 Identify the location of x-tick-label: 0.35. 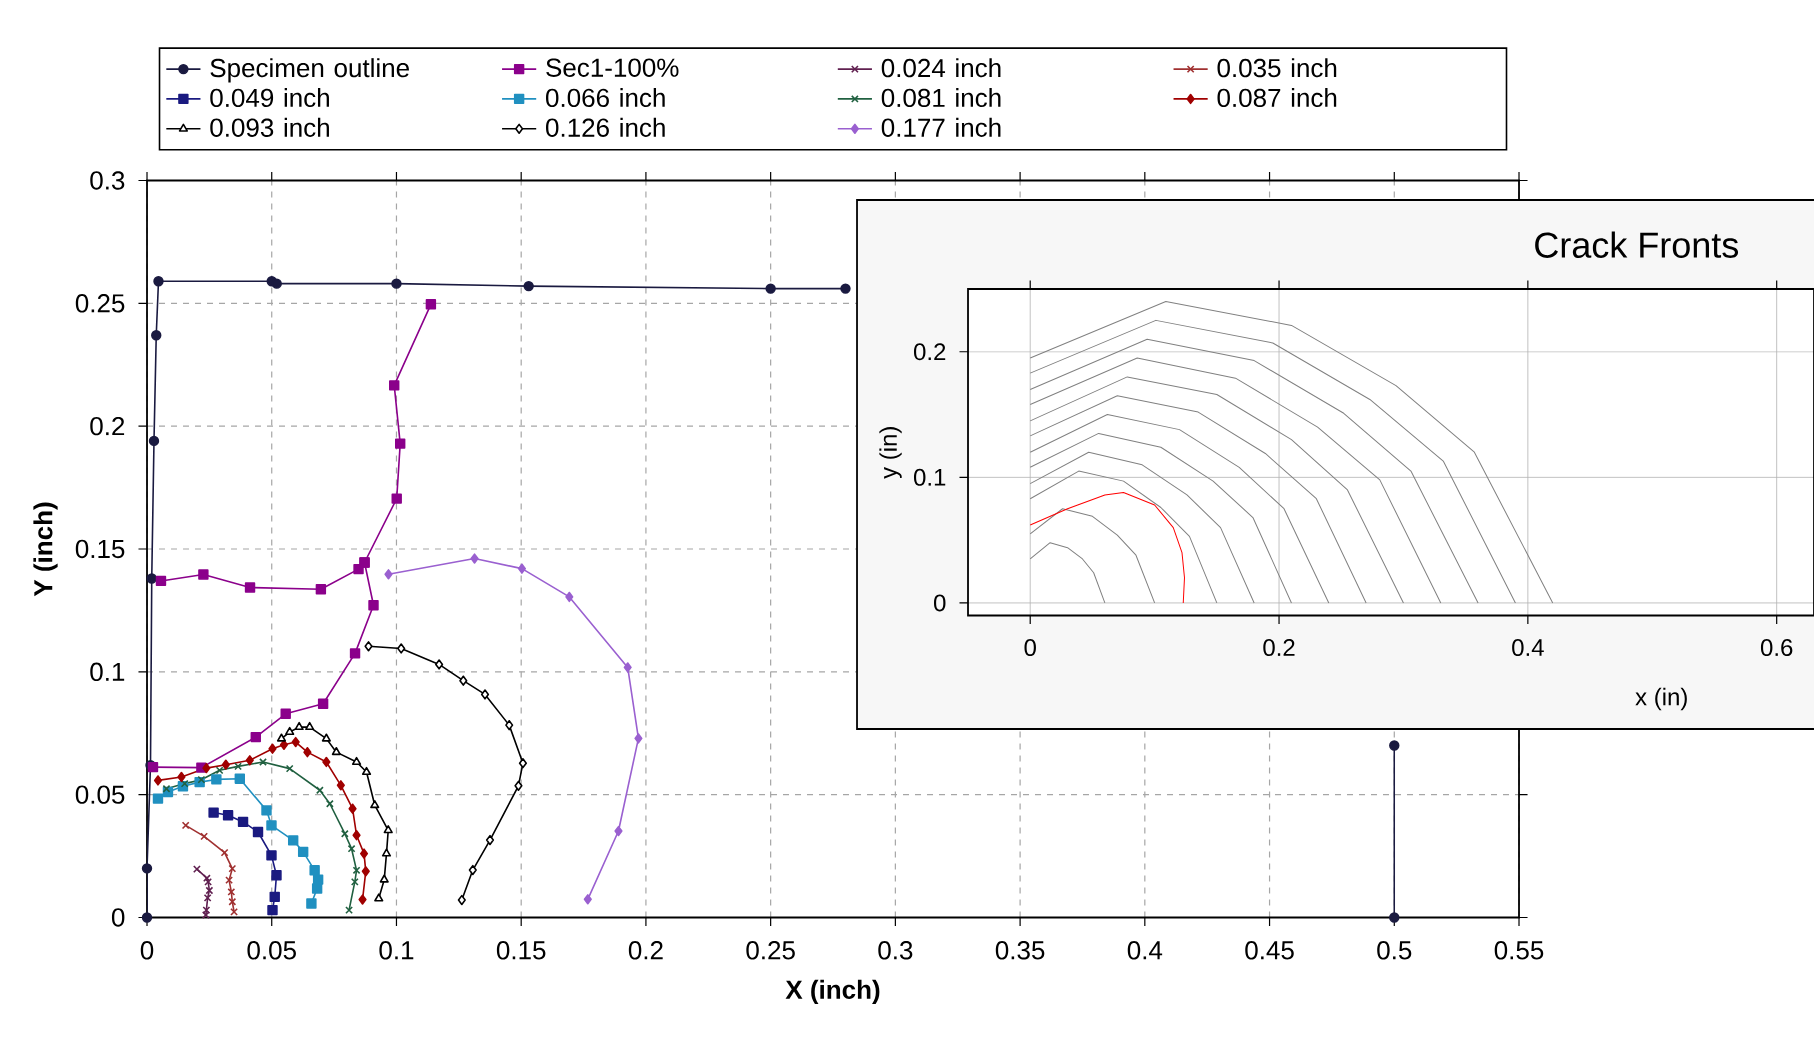
(1020, 950).